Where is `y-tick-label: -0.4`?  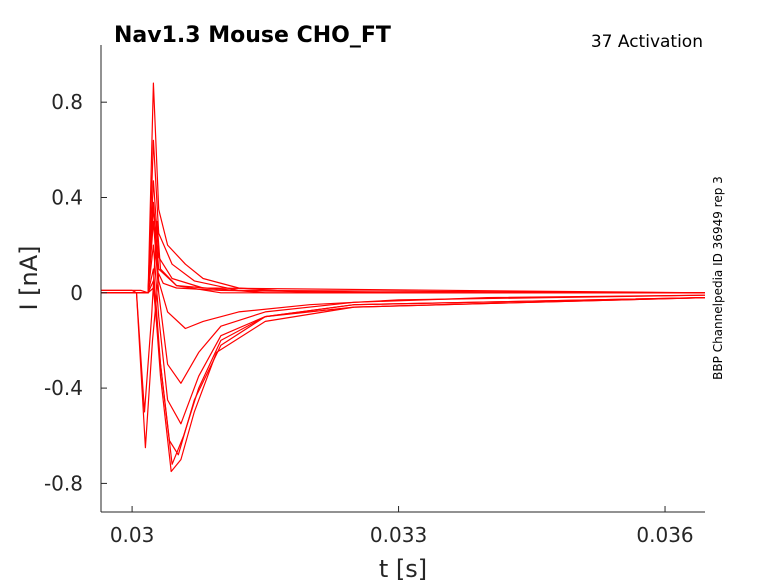
y-tick-label: -0.4 is located at coordinates (63, 388).